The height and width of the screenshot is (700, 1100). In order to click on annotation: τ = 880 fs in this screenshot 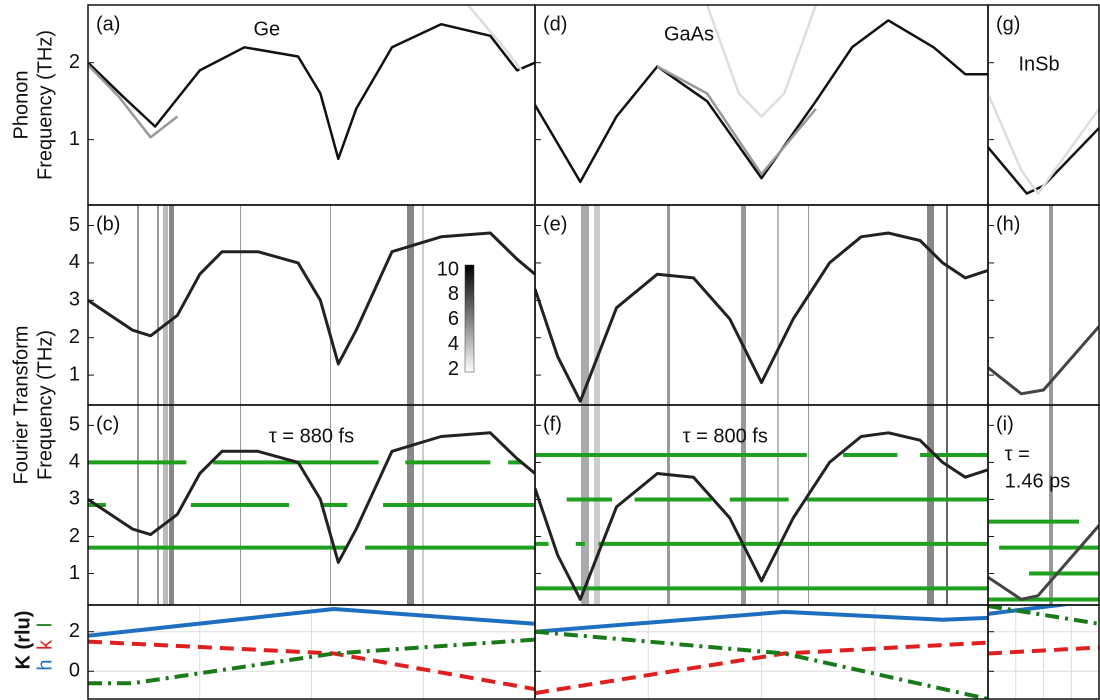, I will do `click(311, 436)`.